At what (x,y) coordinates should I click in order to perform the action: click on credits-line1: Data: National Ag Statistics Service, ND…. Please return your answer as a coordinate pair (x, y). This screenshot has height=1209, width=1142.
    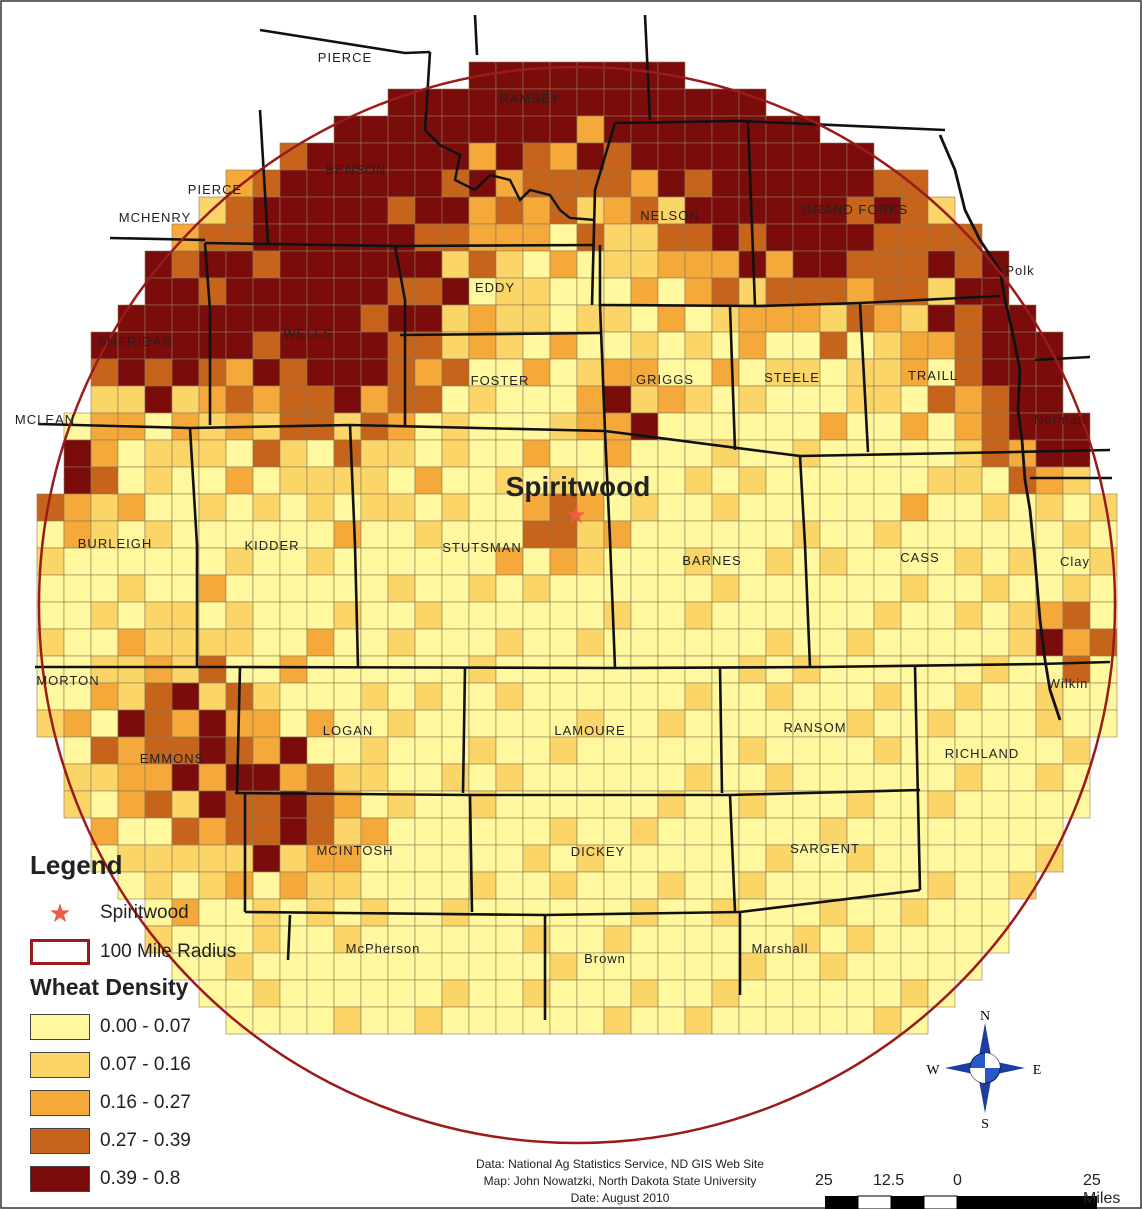
    Looking at the image, I should click on (620, 1164).